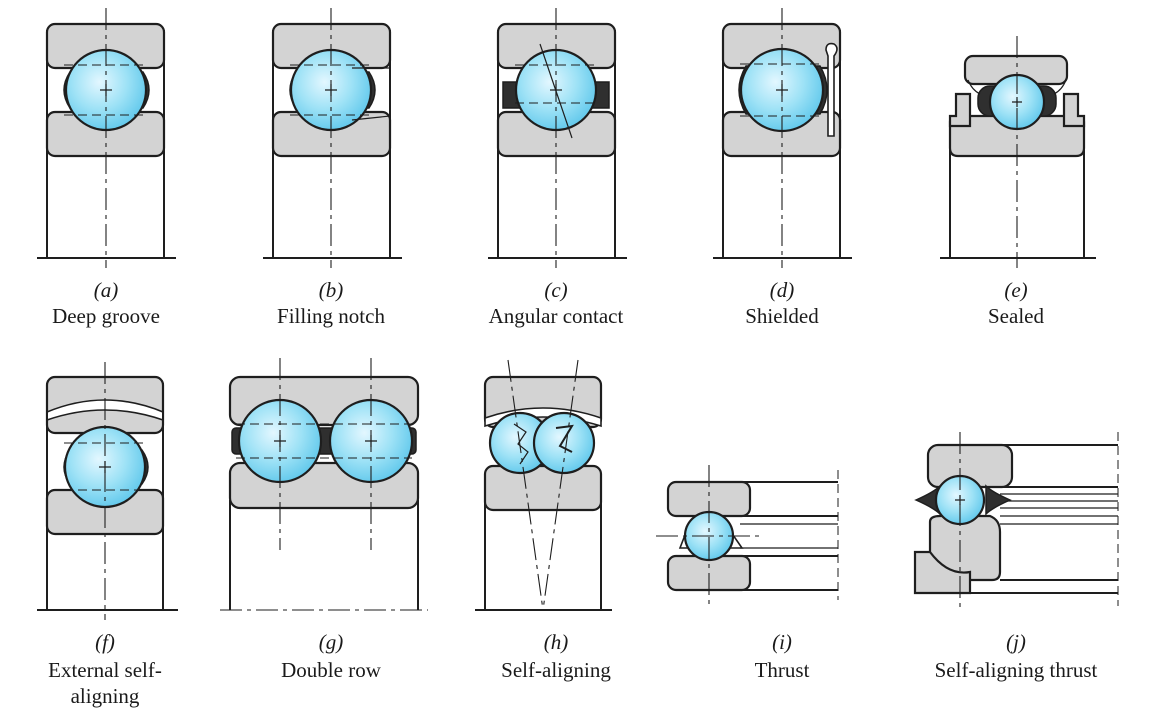 The width and height of the screenshot is (1161, 719). I want to click on label-j: (j), so click(1016, 642).